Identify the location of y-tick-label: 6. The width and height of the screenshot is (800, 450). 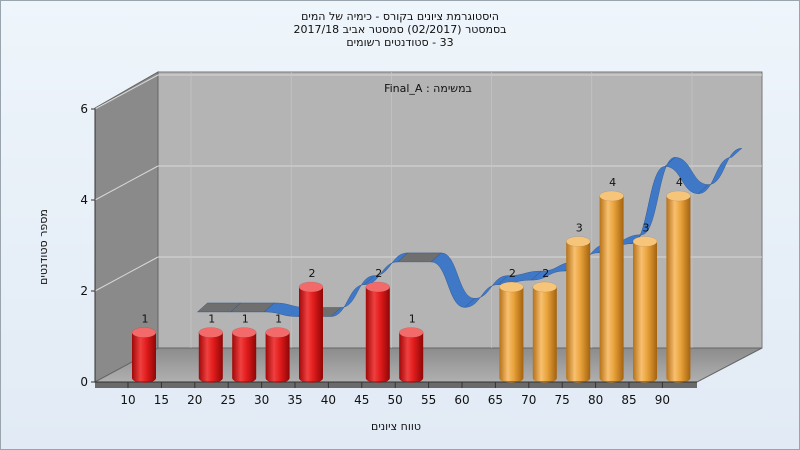
(84, 109).